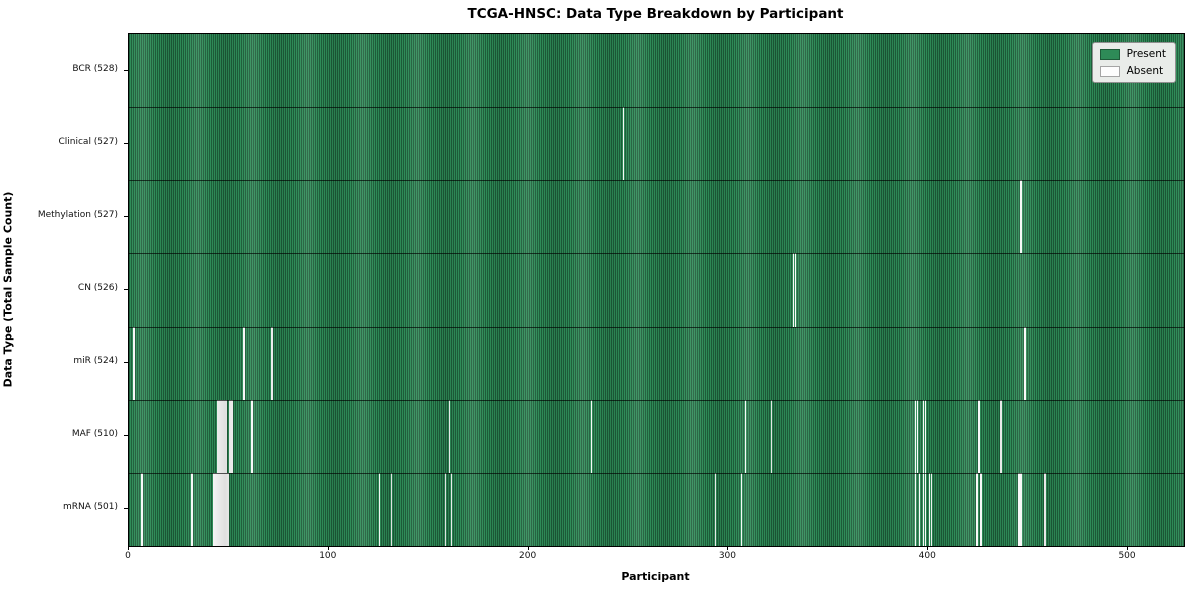 The height and width of the screenshot is (600, 1200). I want to click on legend-absent-label: Absent, so click(1145, 71).